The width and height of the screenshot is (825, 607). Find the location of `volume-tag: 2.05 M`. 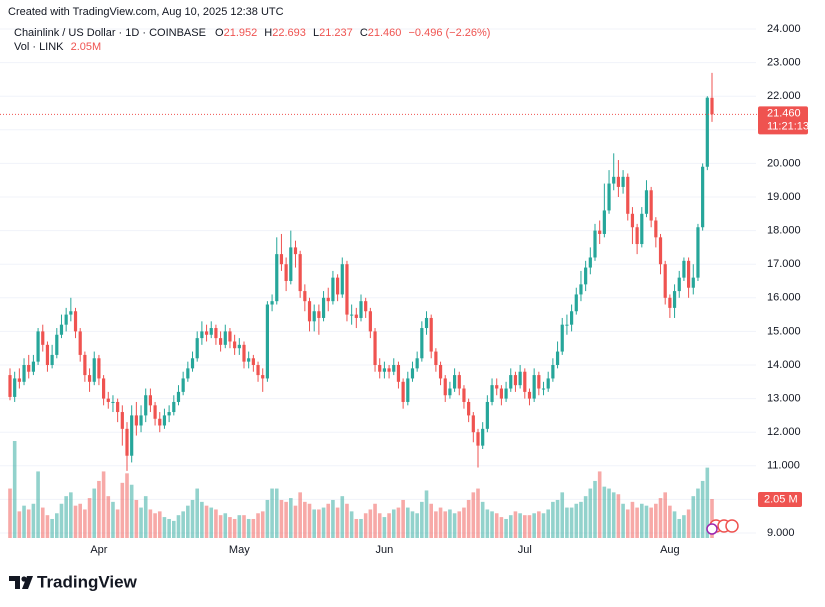

volume-tag: 2.05 M is located at coordinates (781, 499).